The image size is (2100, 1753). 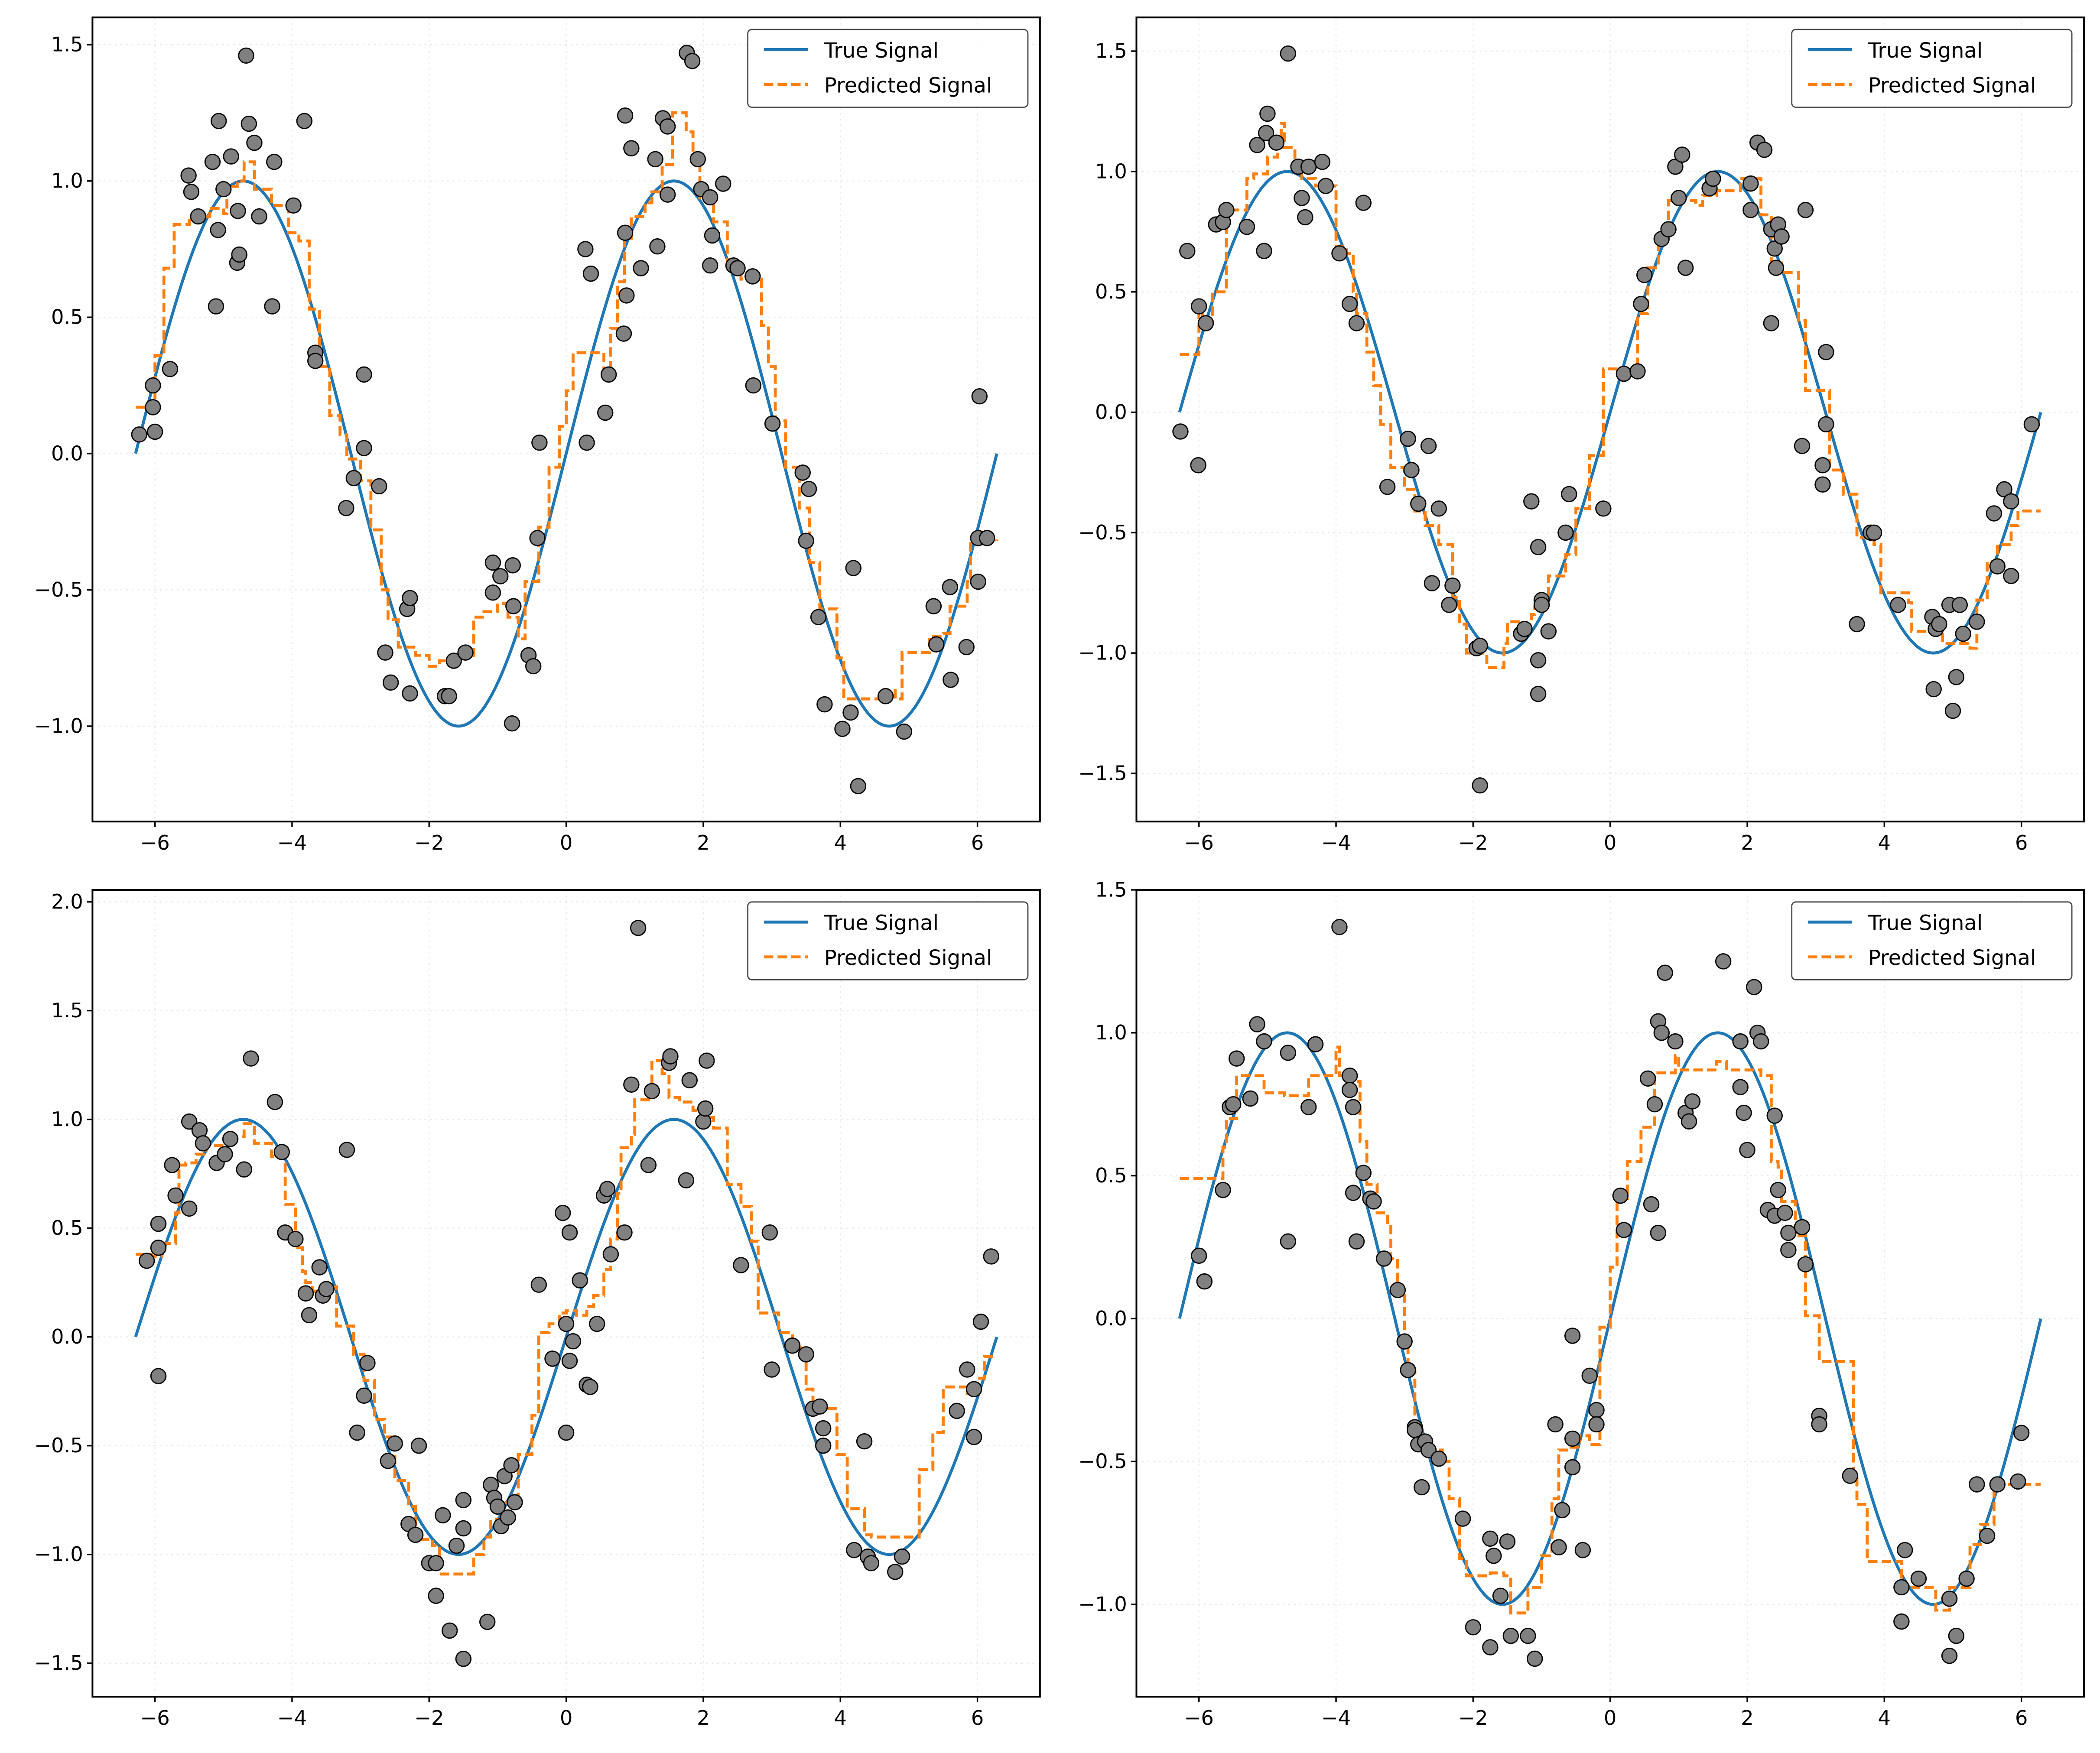 What do you see at coordinates (908, 958) in the screenshot?
I see `legend-predicted-signal-label: Predicted Signal` at bounding box center [908, 958].